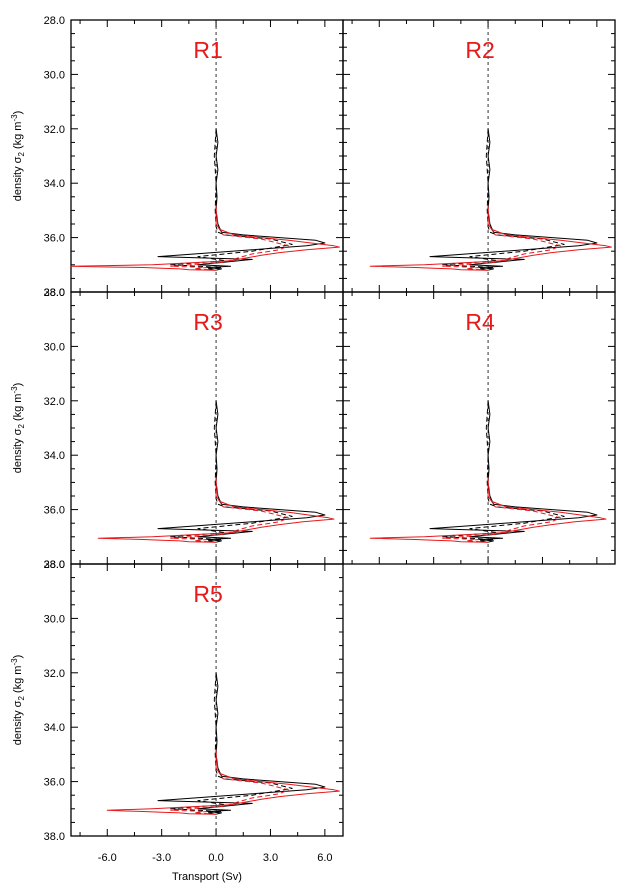 This screenshot has width=635, height=894. Describe the element at coordinates (107, 858) in the screenshot. I see `x-tick-label: -6.0` at that location.